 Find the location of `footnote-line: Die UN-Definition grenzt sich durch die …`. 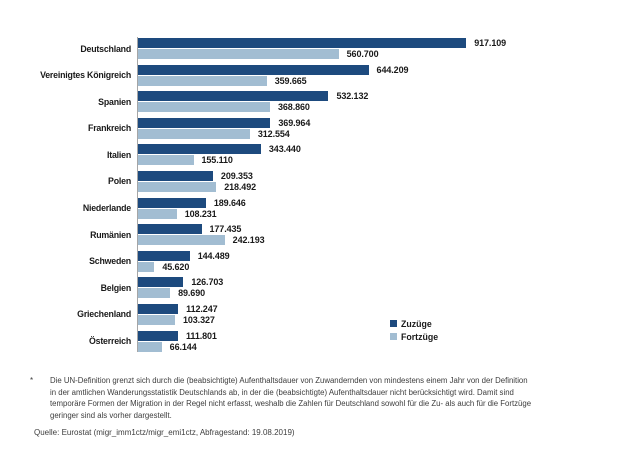

footnote-line: Die UN-Definition grenzt sich durch die … is located at coordinates (289, 380).